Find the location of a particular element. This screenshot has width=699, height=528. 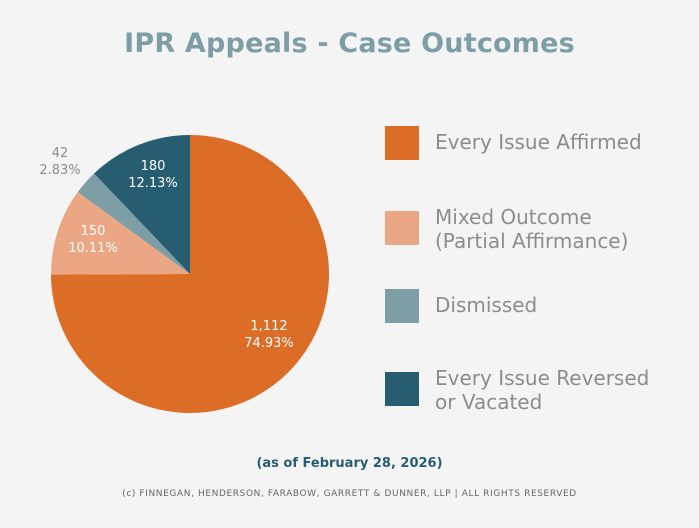

legend-swatch-affirmed is located at coordinates (402, 143).